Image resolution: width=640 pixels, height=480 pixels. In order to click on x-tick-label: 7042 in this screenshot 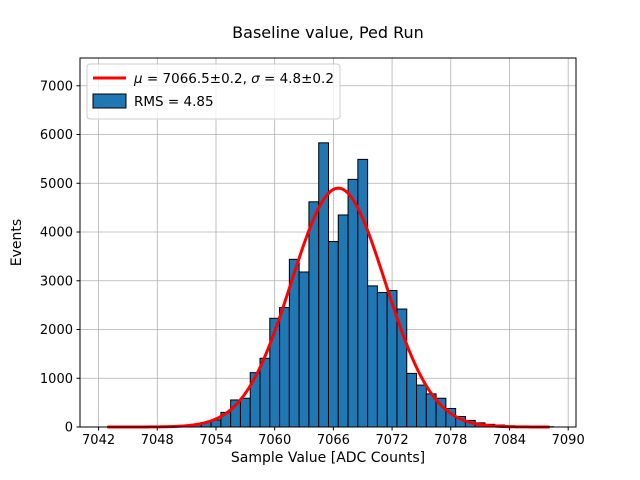, I will do `click(98, 440)`.